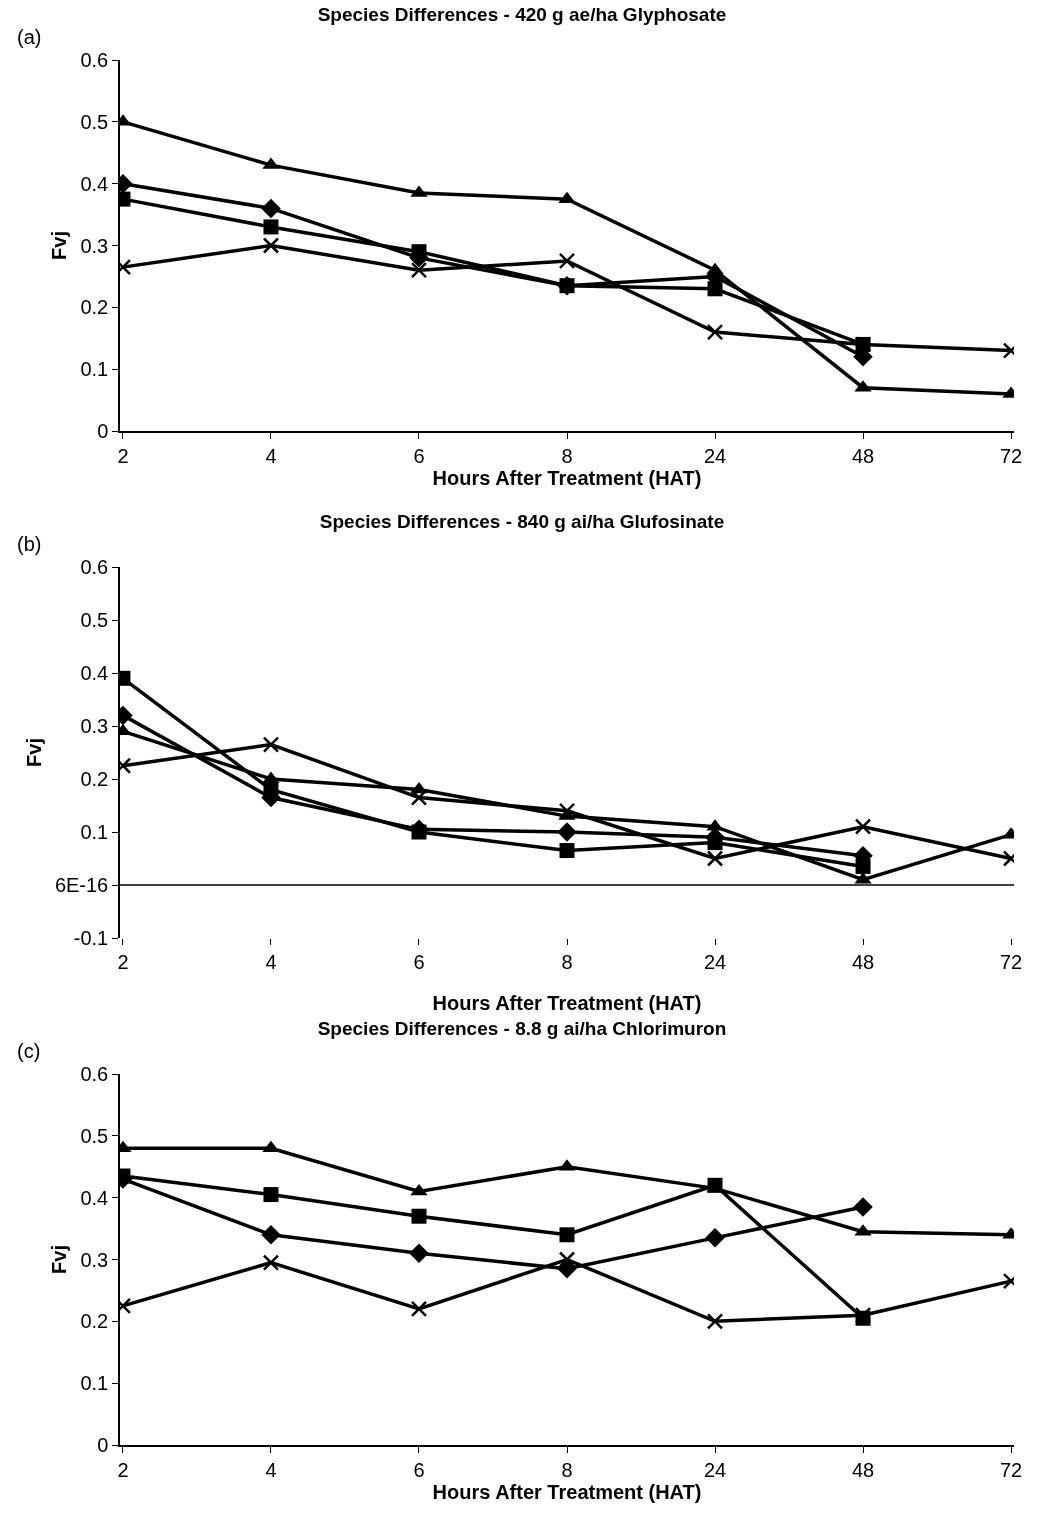 This screenshot has height=1522, width=1044. Describe the element at coordinates (522, 1028) in the screenshot. I see `chart-title: Species Differences - 8.8 g ai/ha Chlorimuron` at that location.